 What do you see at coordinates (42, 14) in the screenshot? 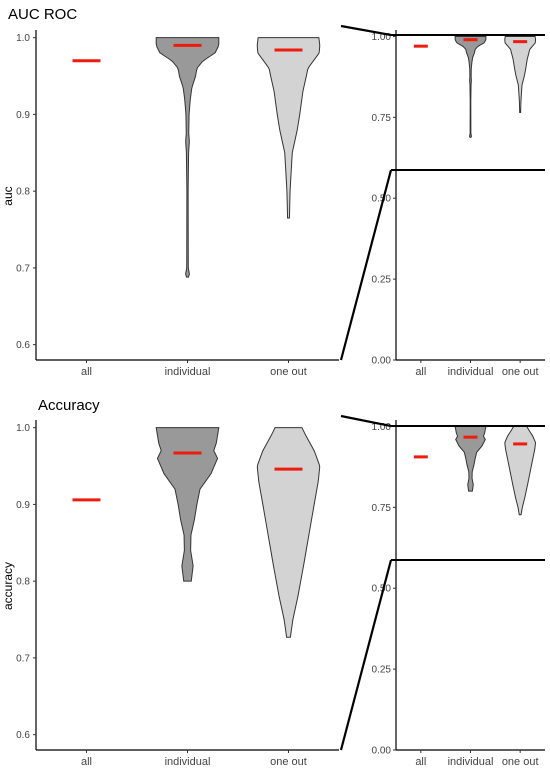
I see `panel-title: AUC ROC` at bounding box center [42, 14].